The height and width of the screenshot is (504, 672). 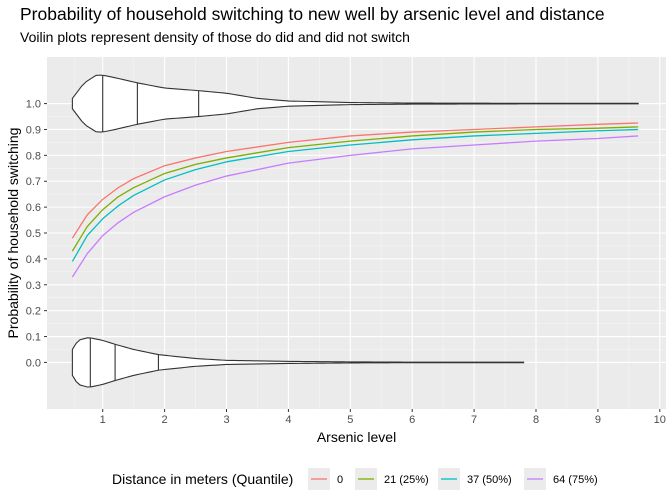 What do you see at coordinates (406, 480) in the screenshot?
I see `legend-item-label: 21 (25%)` at bounding box center [406, 480].